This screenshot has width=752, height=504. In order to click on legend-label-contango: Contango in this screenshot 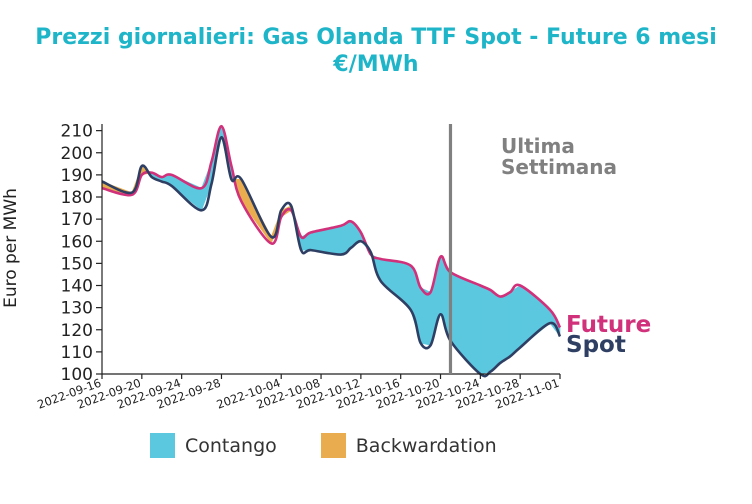, I will do `click(231, 445)`.